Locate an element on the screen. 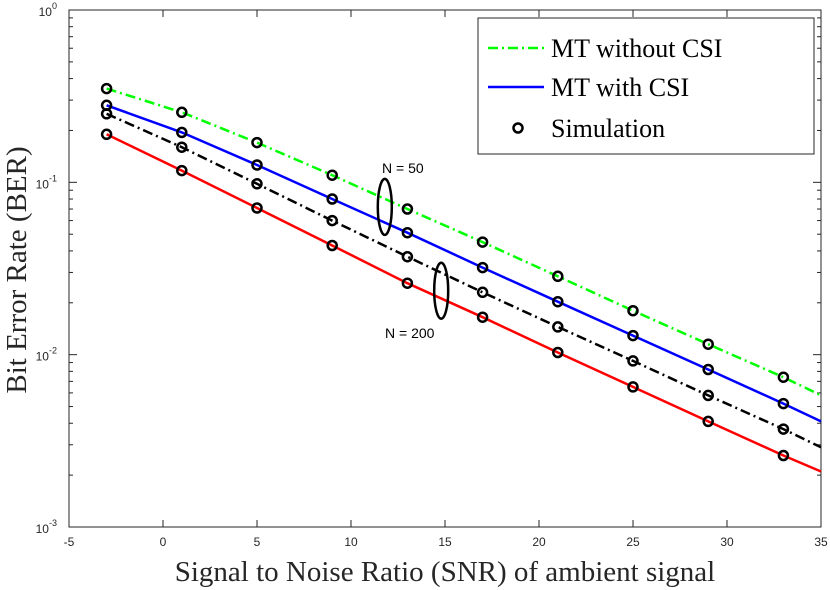 This screenshot has width=830, height=590. x-tick-label: 10 is located at coordinates (351, 542).